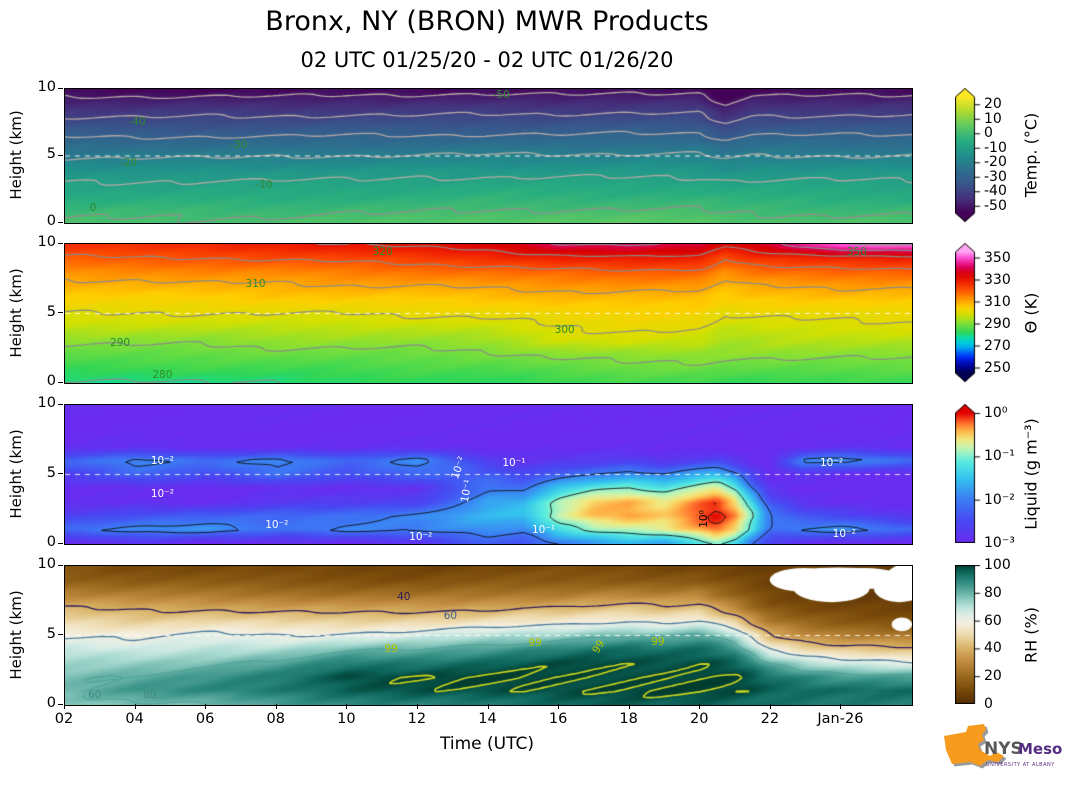 Image resolution: width=1066 pixels, height=806 pixels. I want to click on colorbar-tick-label: 100, so click(997, 565).